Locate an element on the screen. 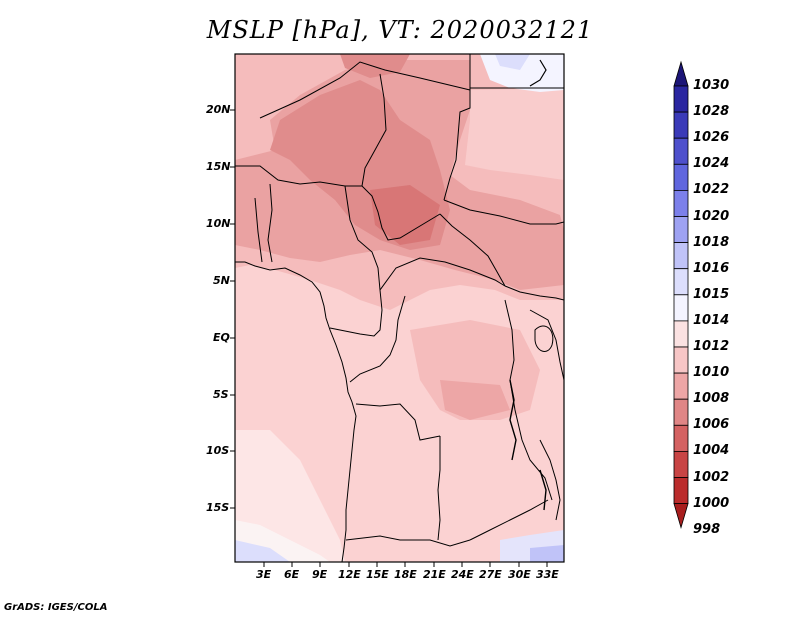  lon-label-18e: 18E is located at coordinates (405, 574).